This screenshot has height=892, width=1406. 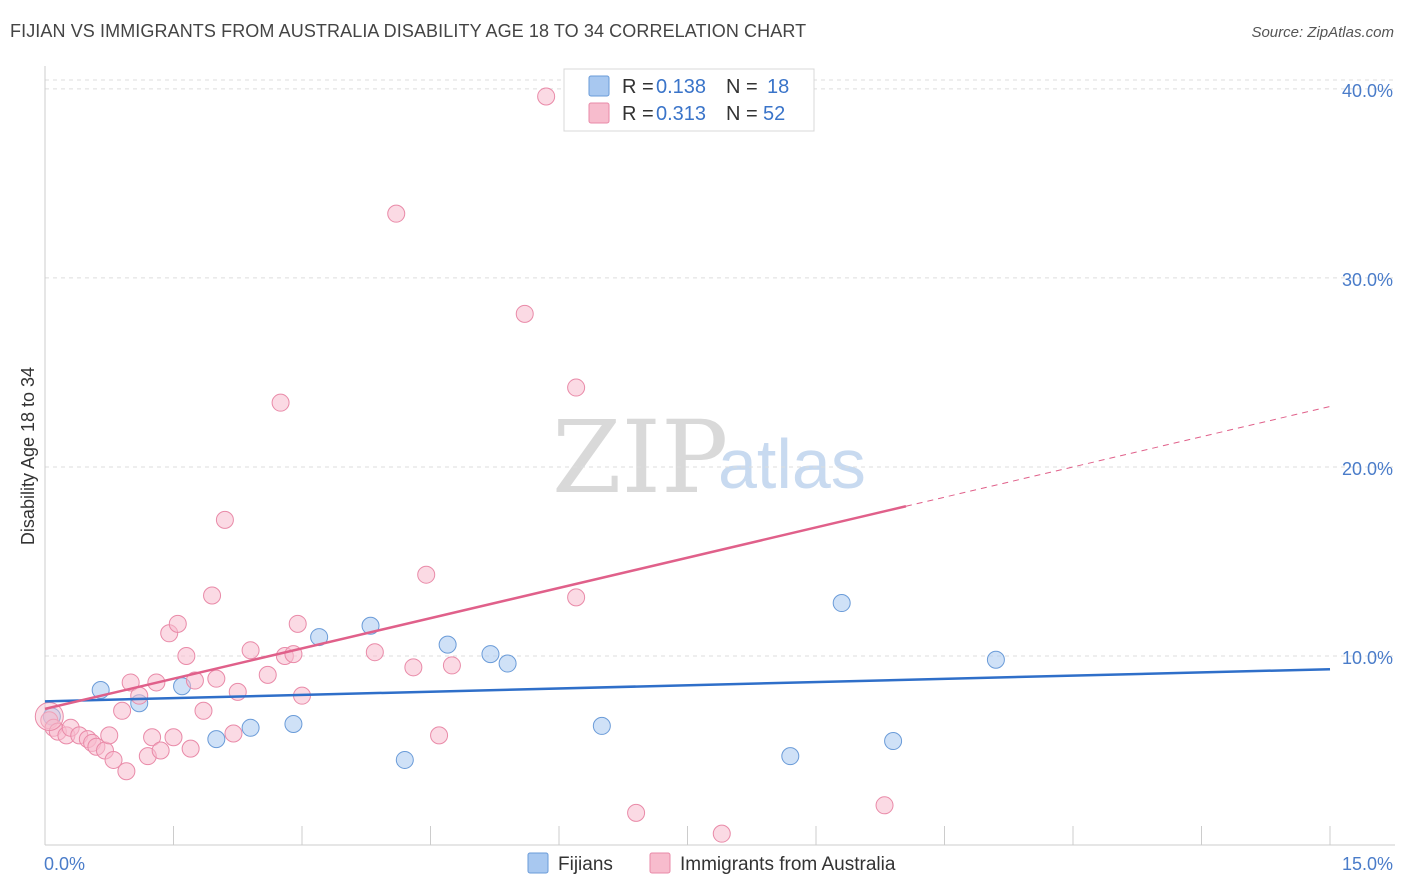 What do you see at coordinates (28, 456) in the screenshot?
I see `y-axis-title: Disability Age 18 to 34` at bounding box center [28, 456].